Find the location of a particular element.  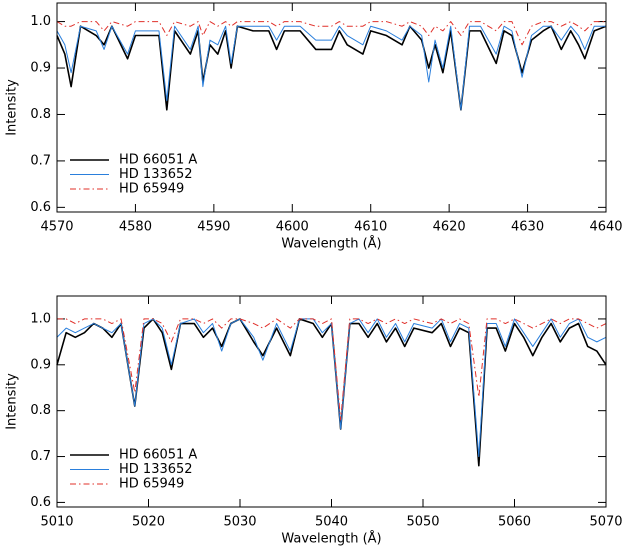

x-tick-label: 5020 is located at coordinates (148, 522).